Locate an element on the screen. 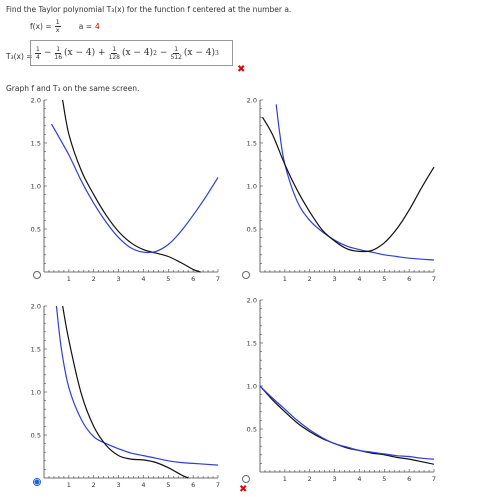 Image resolution: width=483 pixels, height=497 pixels. function-definition: f(x) = 1 x a = 4 is located at coordinates (65, 26).